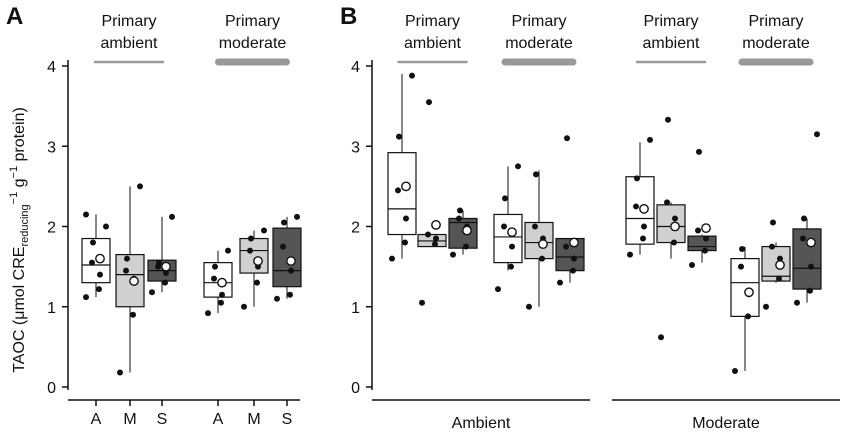 The width and height of the screenshot is (853, 442). I want to click on panel-a-ytick-label-1: 1, so click(51, 308).